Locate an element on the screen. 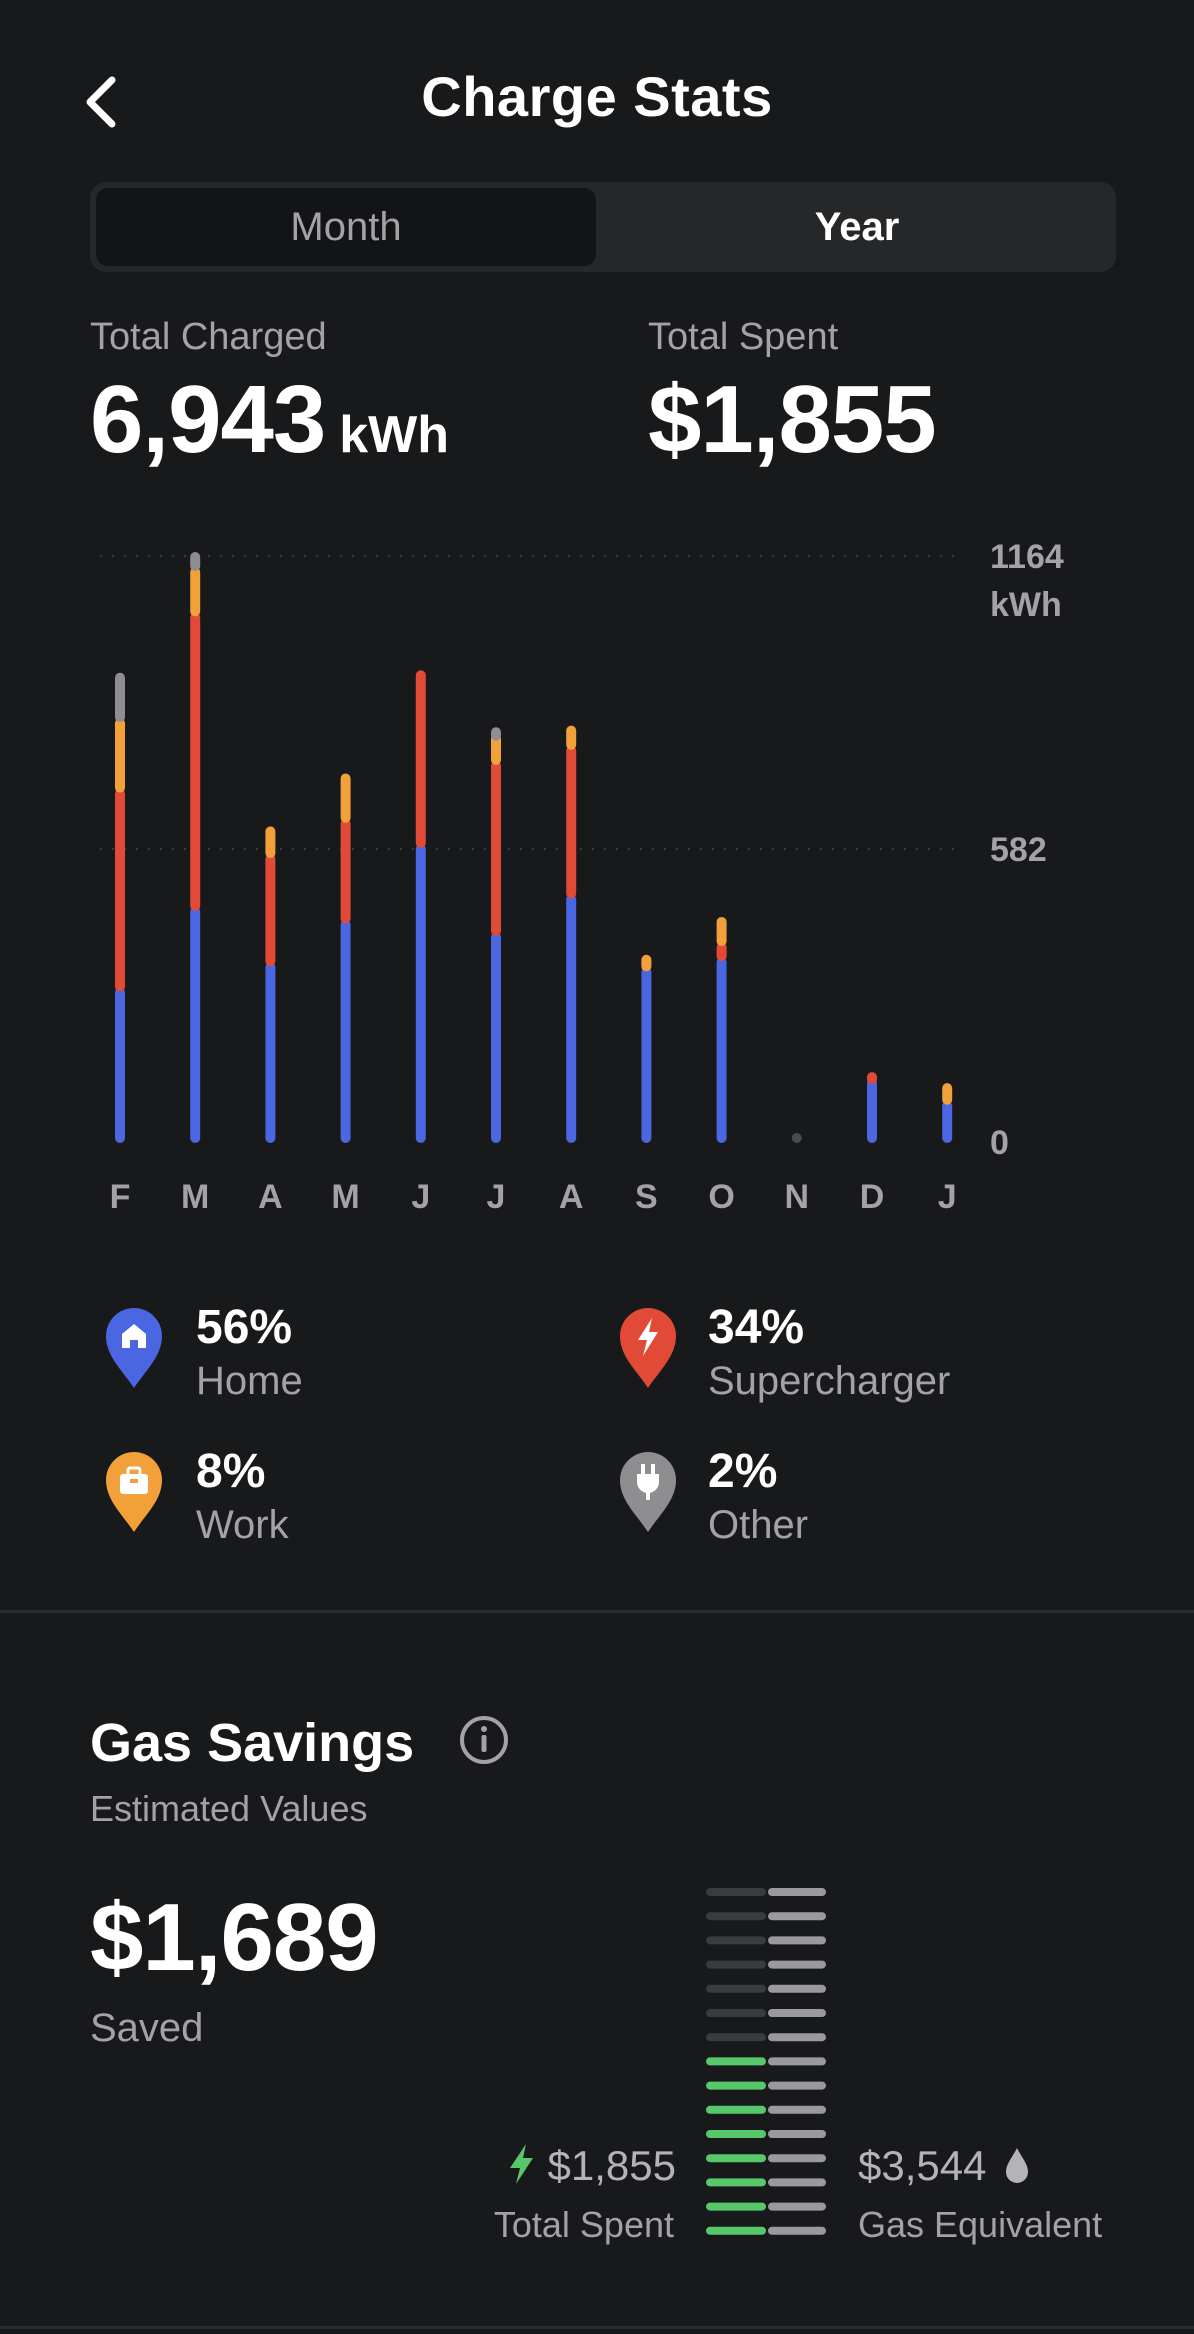 This screenshot has width=1194, height=2334. chevron-left-icon is located at coordinates (101, 102).